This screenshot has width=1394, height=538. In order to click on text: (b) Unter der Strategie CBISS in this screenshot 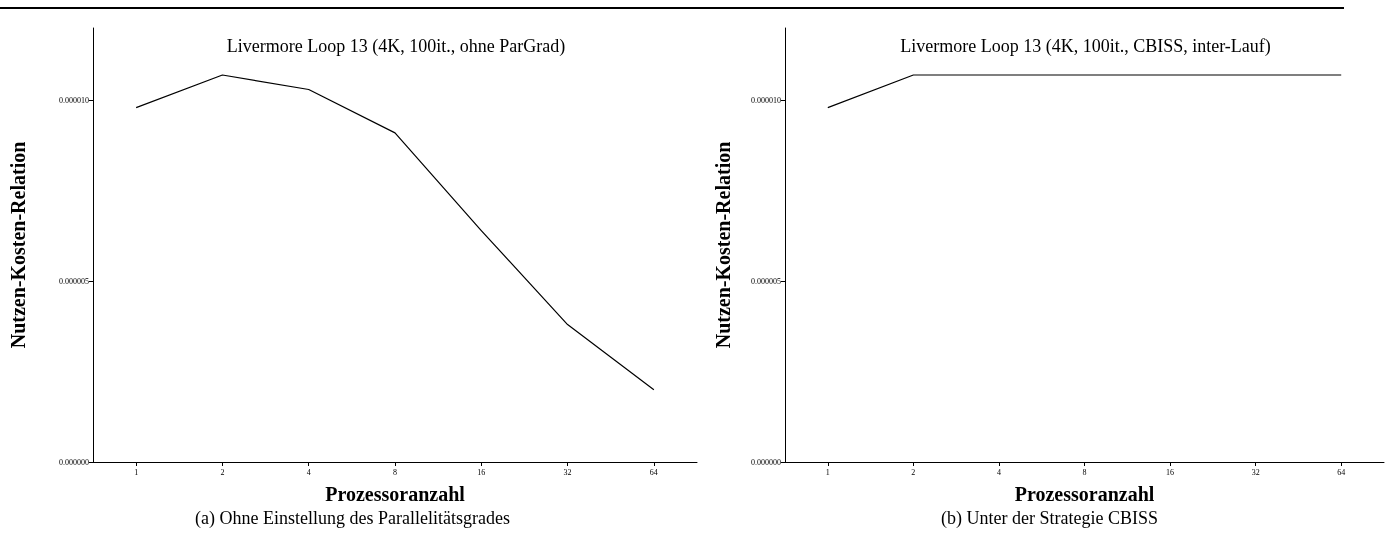, I will do `click(1049, 518)`.